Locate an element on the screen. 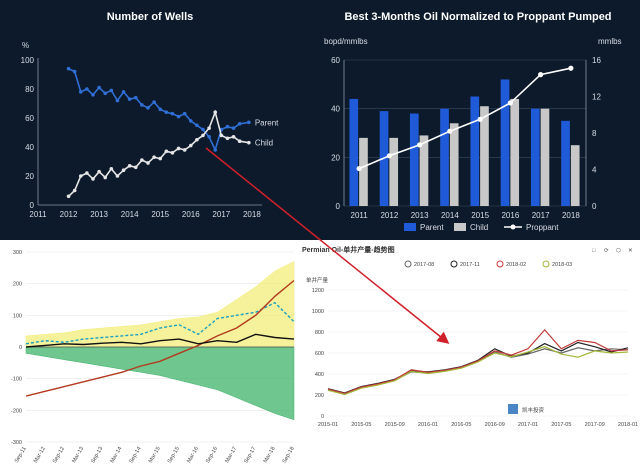 This screenshot has height=472, width=640. chart4-y-tick: 800 is located at coordinates (319, 333).